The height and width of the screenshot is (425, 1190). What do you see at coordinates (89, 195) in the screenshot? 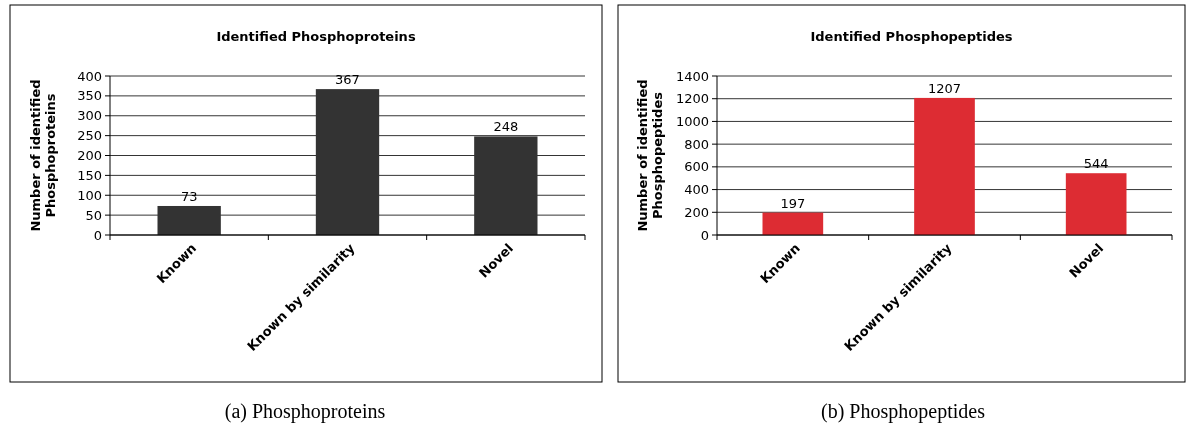
I see `y-tick-label: 100` at bounding box center [89, 195].